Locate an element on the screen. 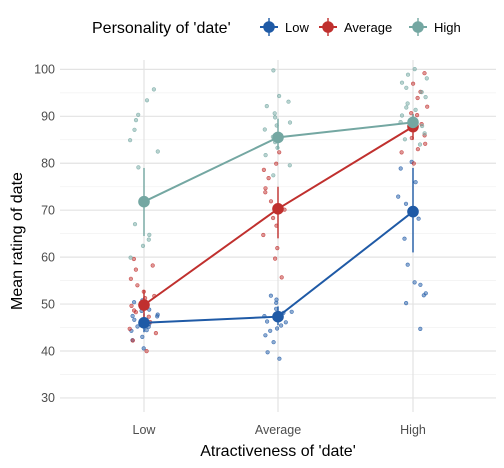  x-axis-title: Atractiveness of 'date' is located at coordinates (278, 451).